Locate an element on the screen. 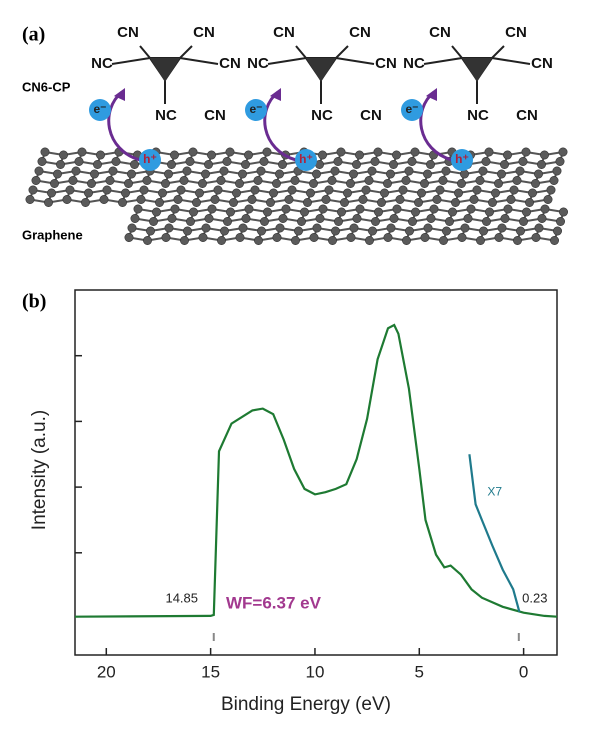  x-tick-label: 15 is located at coordinates (210, 671).